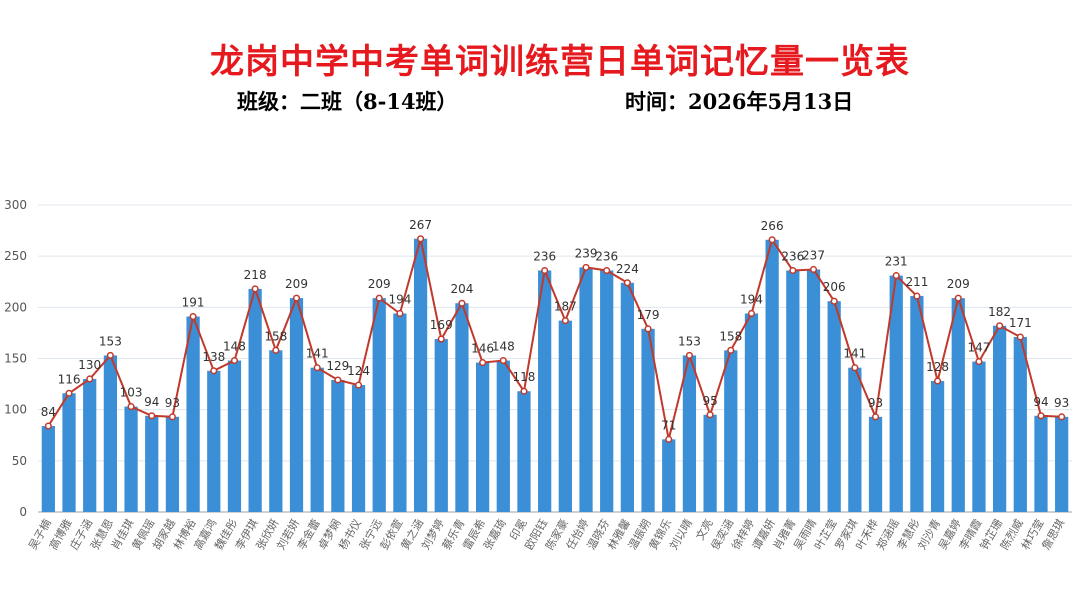  I want to click on data-label: 146, so click(482, 349).